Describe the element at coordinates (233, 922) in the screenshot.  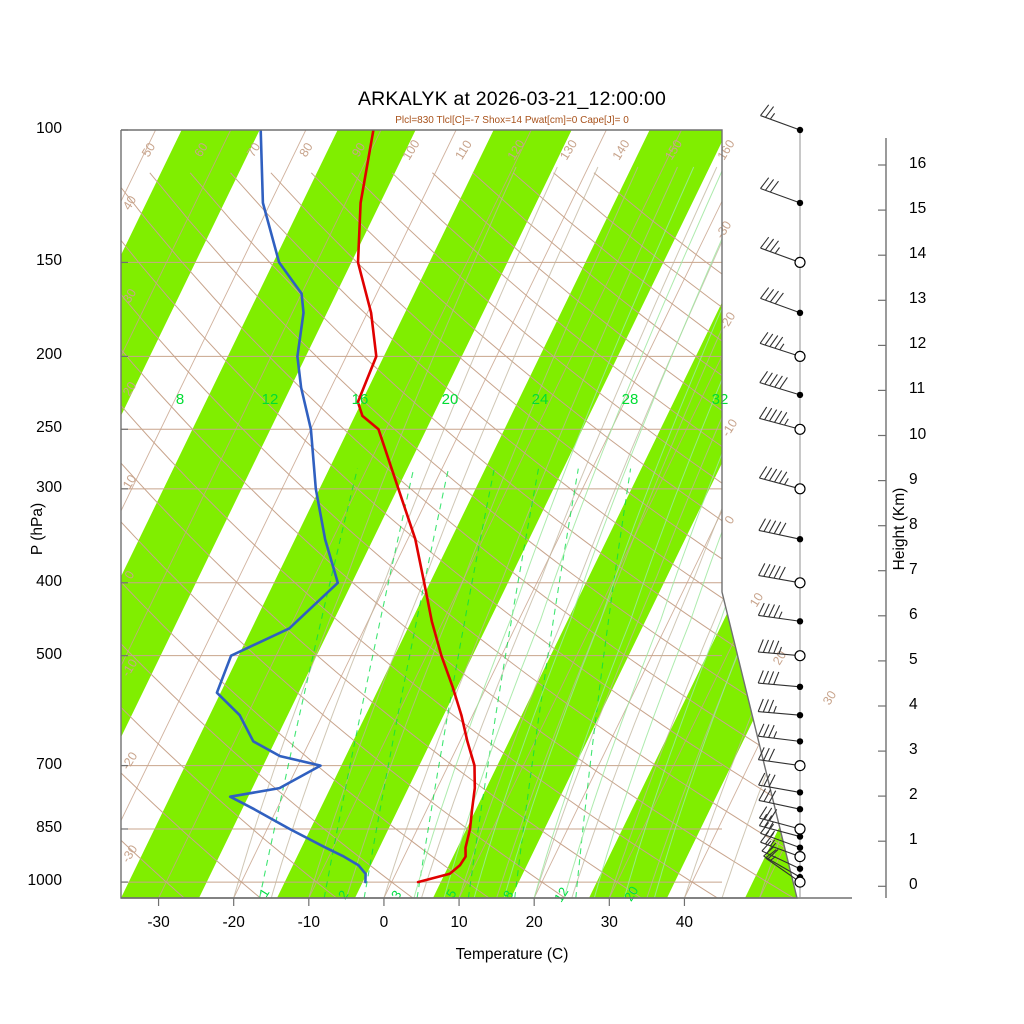
I see `temperature-tick-label: -20` at that location.